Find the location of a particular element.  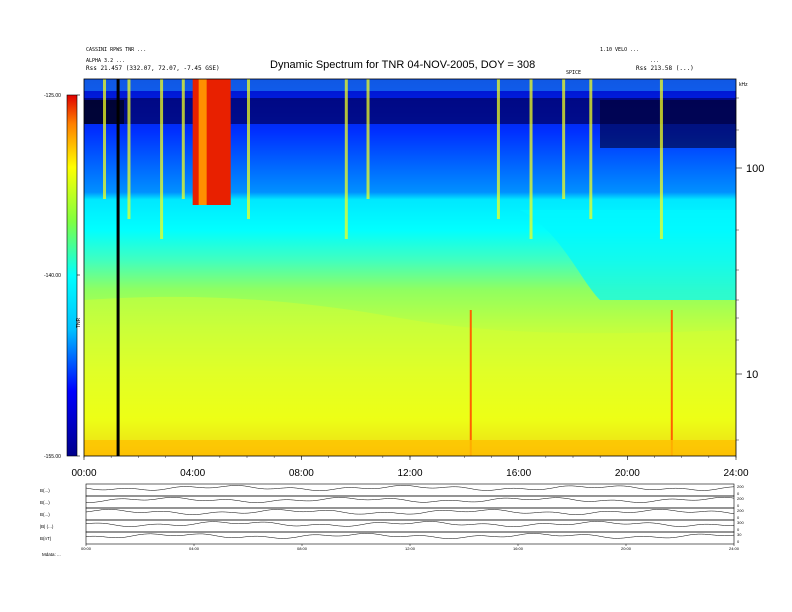

colorbar-label: TNR is located at coordinates (79, 322).